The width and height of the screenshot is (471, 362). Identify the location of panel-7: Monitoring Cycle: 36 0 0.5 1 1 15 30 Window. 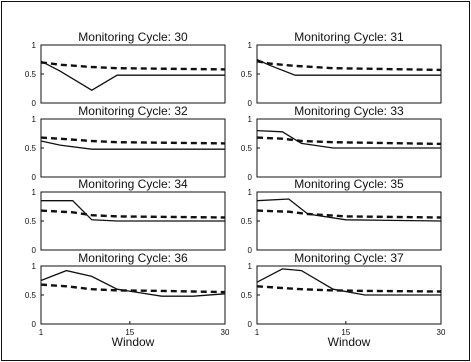
(127, 300).